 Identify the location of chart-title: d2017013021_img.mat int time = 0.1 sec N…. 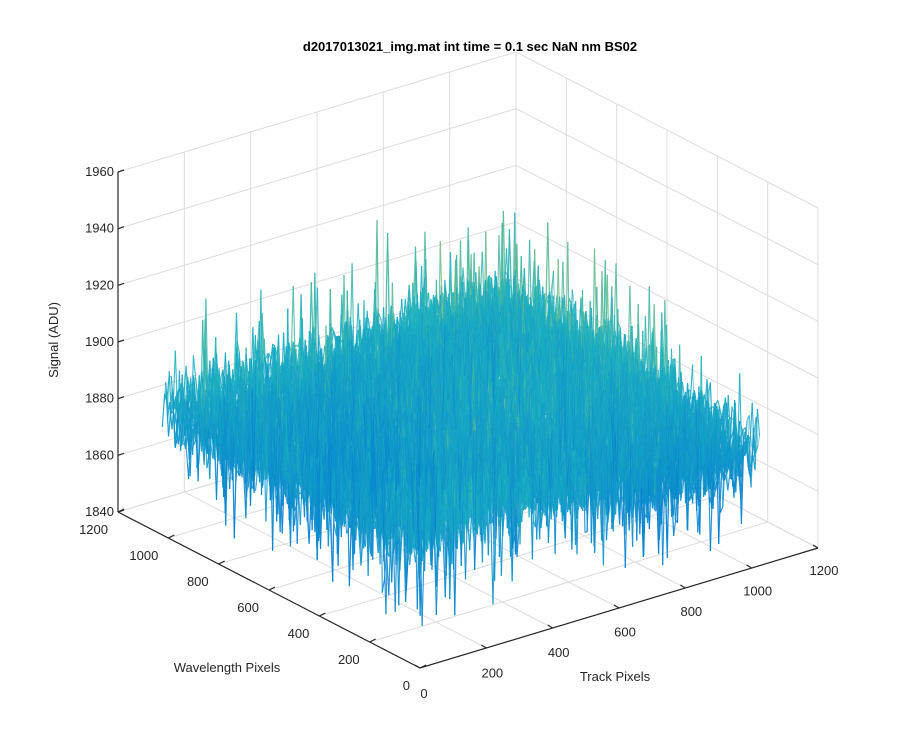
(470, 46).